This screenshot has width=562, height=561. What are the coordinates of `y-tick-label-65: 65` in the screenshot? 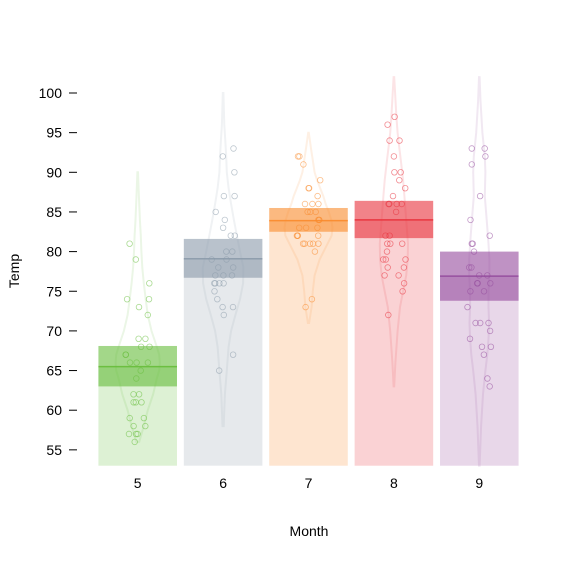 It's located at (54, 371).